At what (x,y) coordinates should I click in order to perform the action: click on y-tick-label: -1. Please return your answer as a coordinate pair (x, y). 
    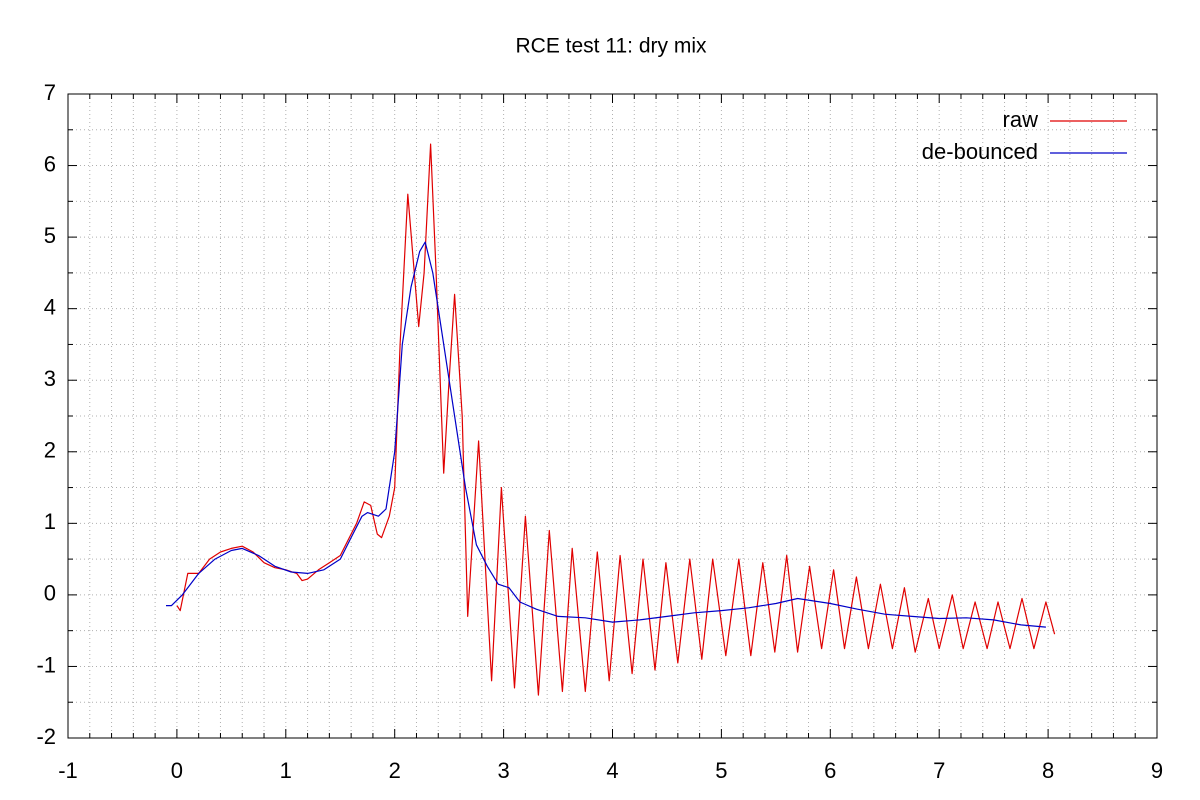
    Looking at the image, I should click on (46, 664).